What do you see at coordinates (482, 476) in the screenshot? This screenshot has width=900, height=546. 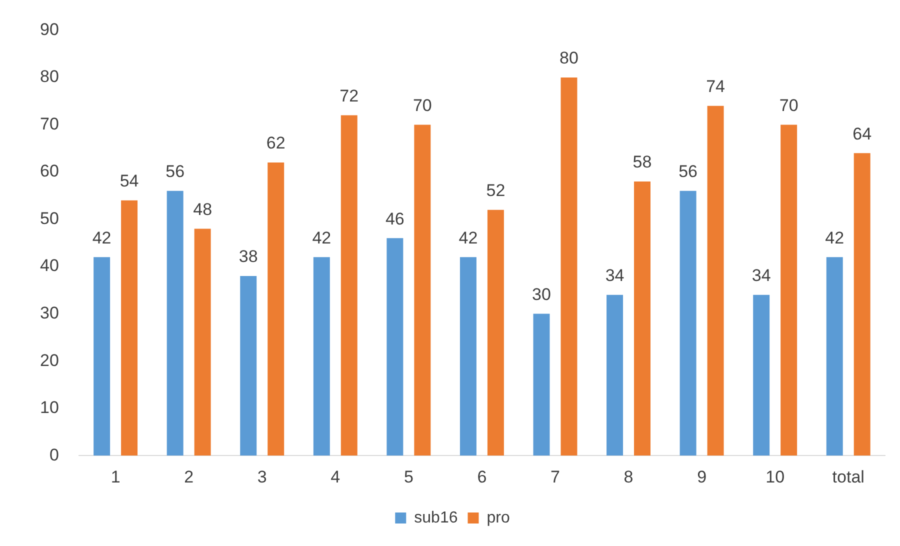 I see `x-tick-label: 6` at bounding box center [482, 476].